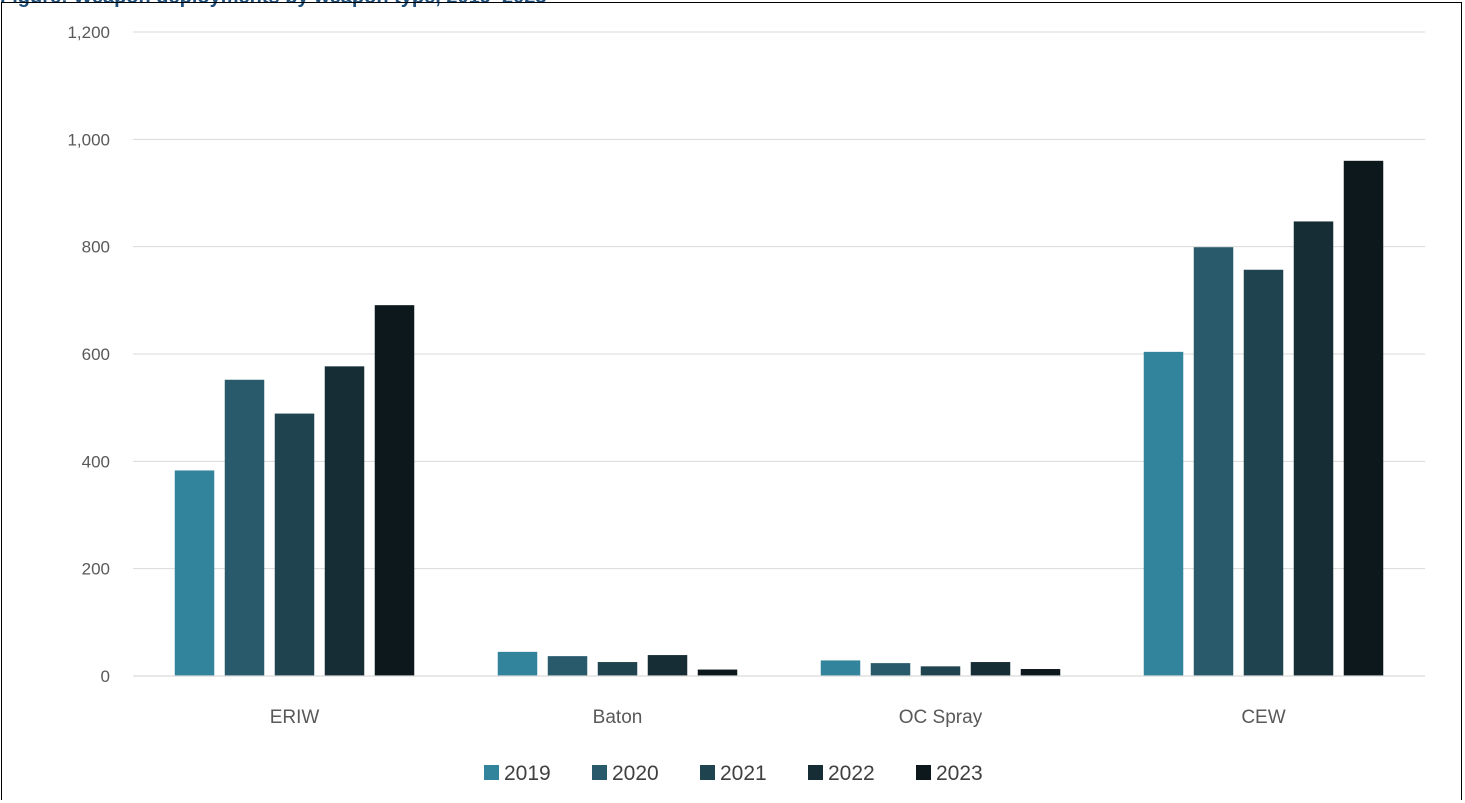 The height and width of the screenshot is (803, 1465). What do you see at coordinates (618, 717) in the screenshot?
I see `x-category-label: Baton` at bounding box center [618, 717].